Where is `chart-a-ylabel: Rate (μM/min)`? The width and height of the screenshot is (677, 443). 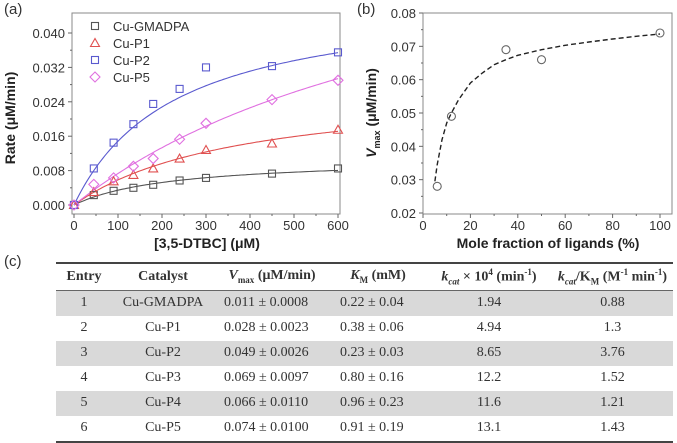 chart-a-ylabel: Rate (μM/min) is located at coordinates (10, 118).